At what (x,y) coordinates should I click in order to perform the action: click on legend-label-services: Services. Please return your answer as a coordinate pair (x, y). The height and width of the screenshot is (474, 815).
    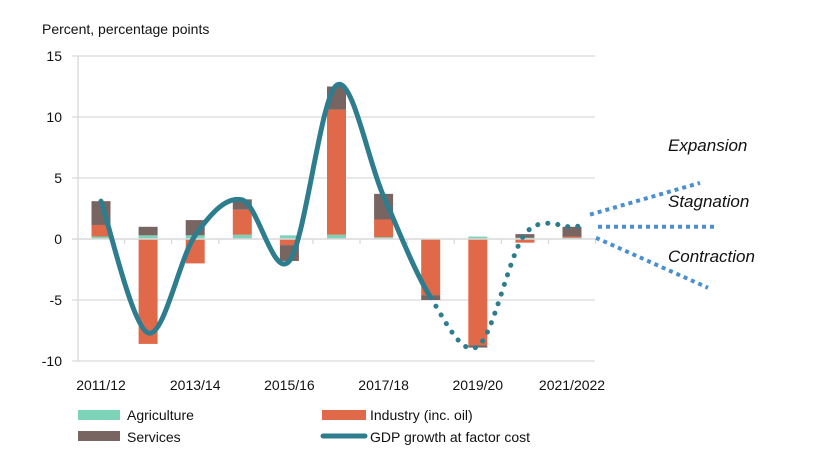
    Looking at the image, I should click on (154, 437).